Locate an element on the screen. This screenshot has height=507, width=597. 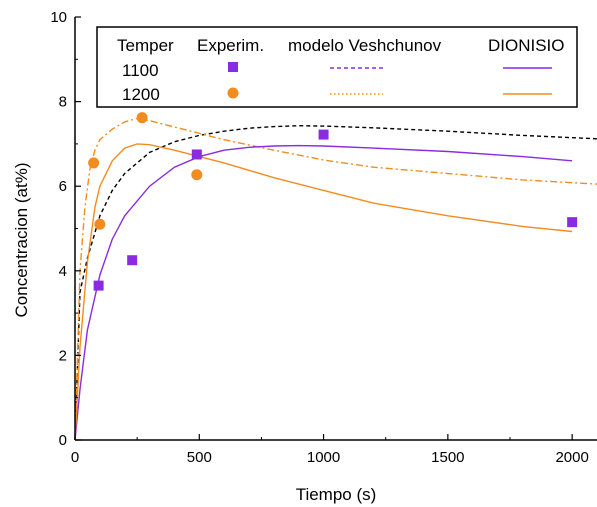
legend-header-temper: Temper is located at coordinates (145, 45).